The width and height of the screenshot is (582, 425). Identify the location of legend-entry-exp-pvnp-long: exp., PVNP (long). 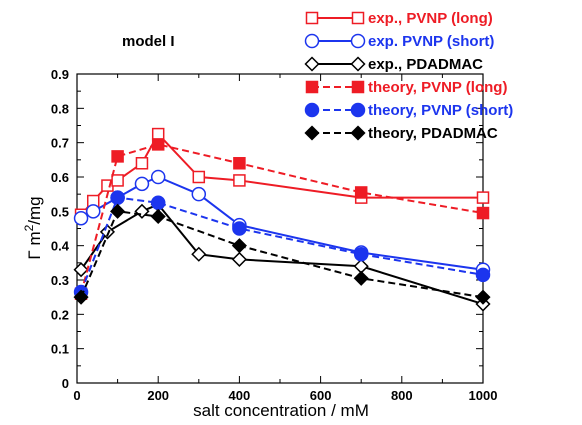
(399, 18).